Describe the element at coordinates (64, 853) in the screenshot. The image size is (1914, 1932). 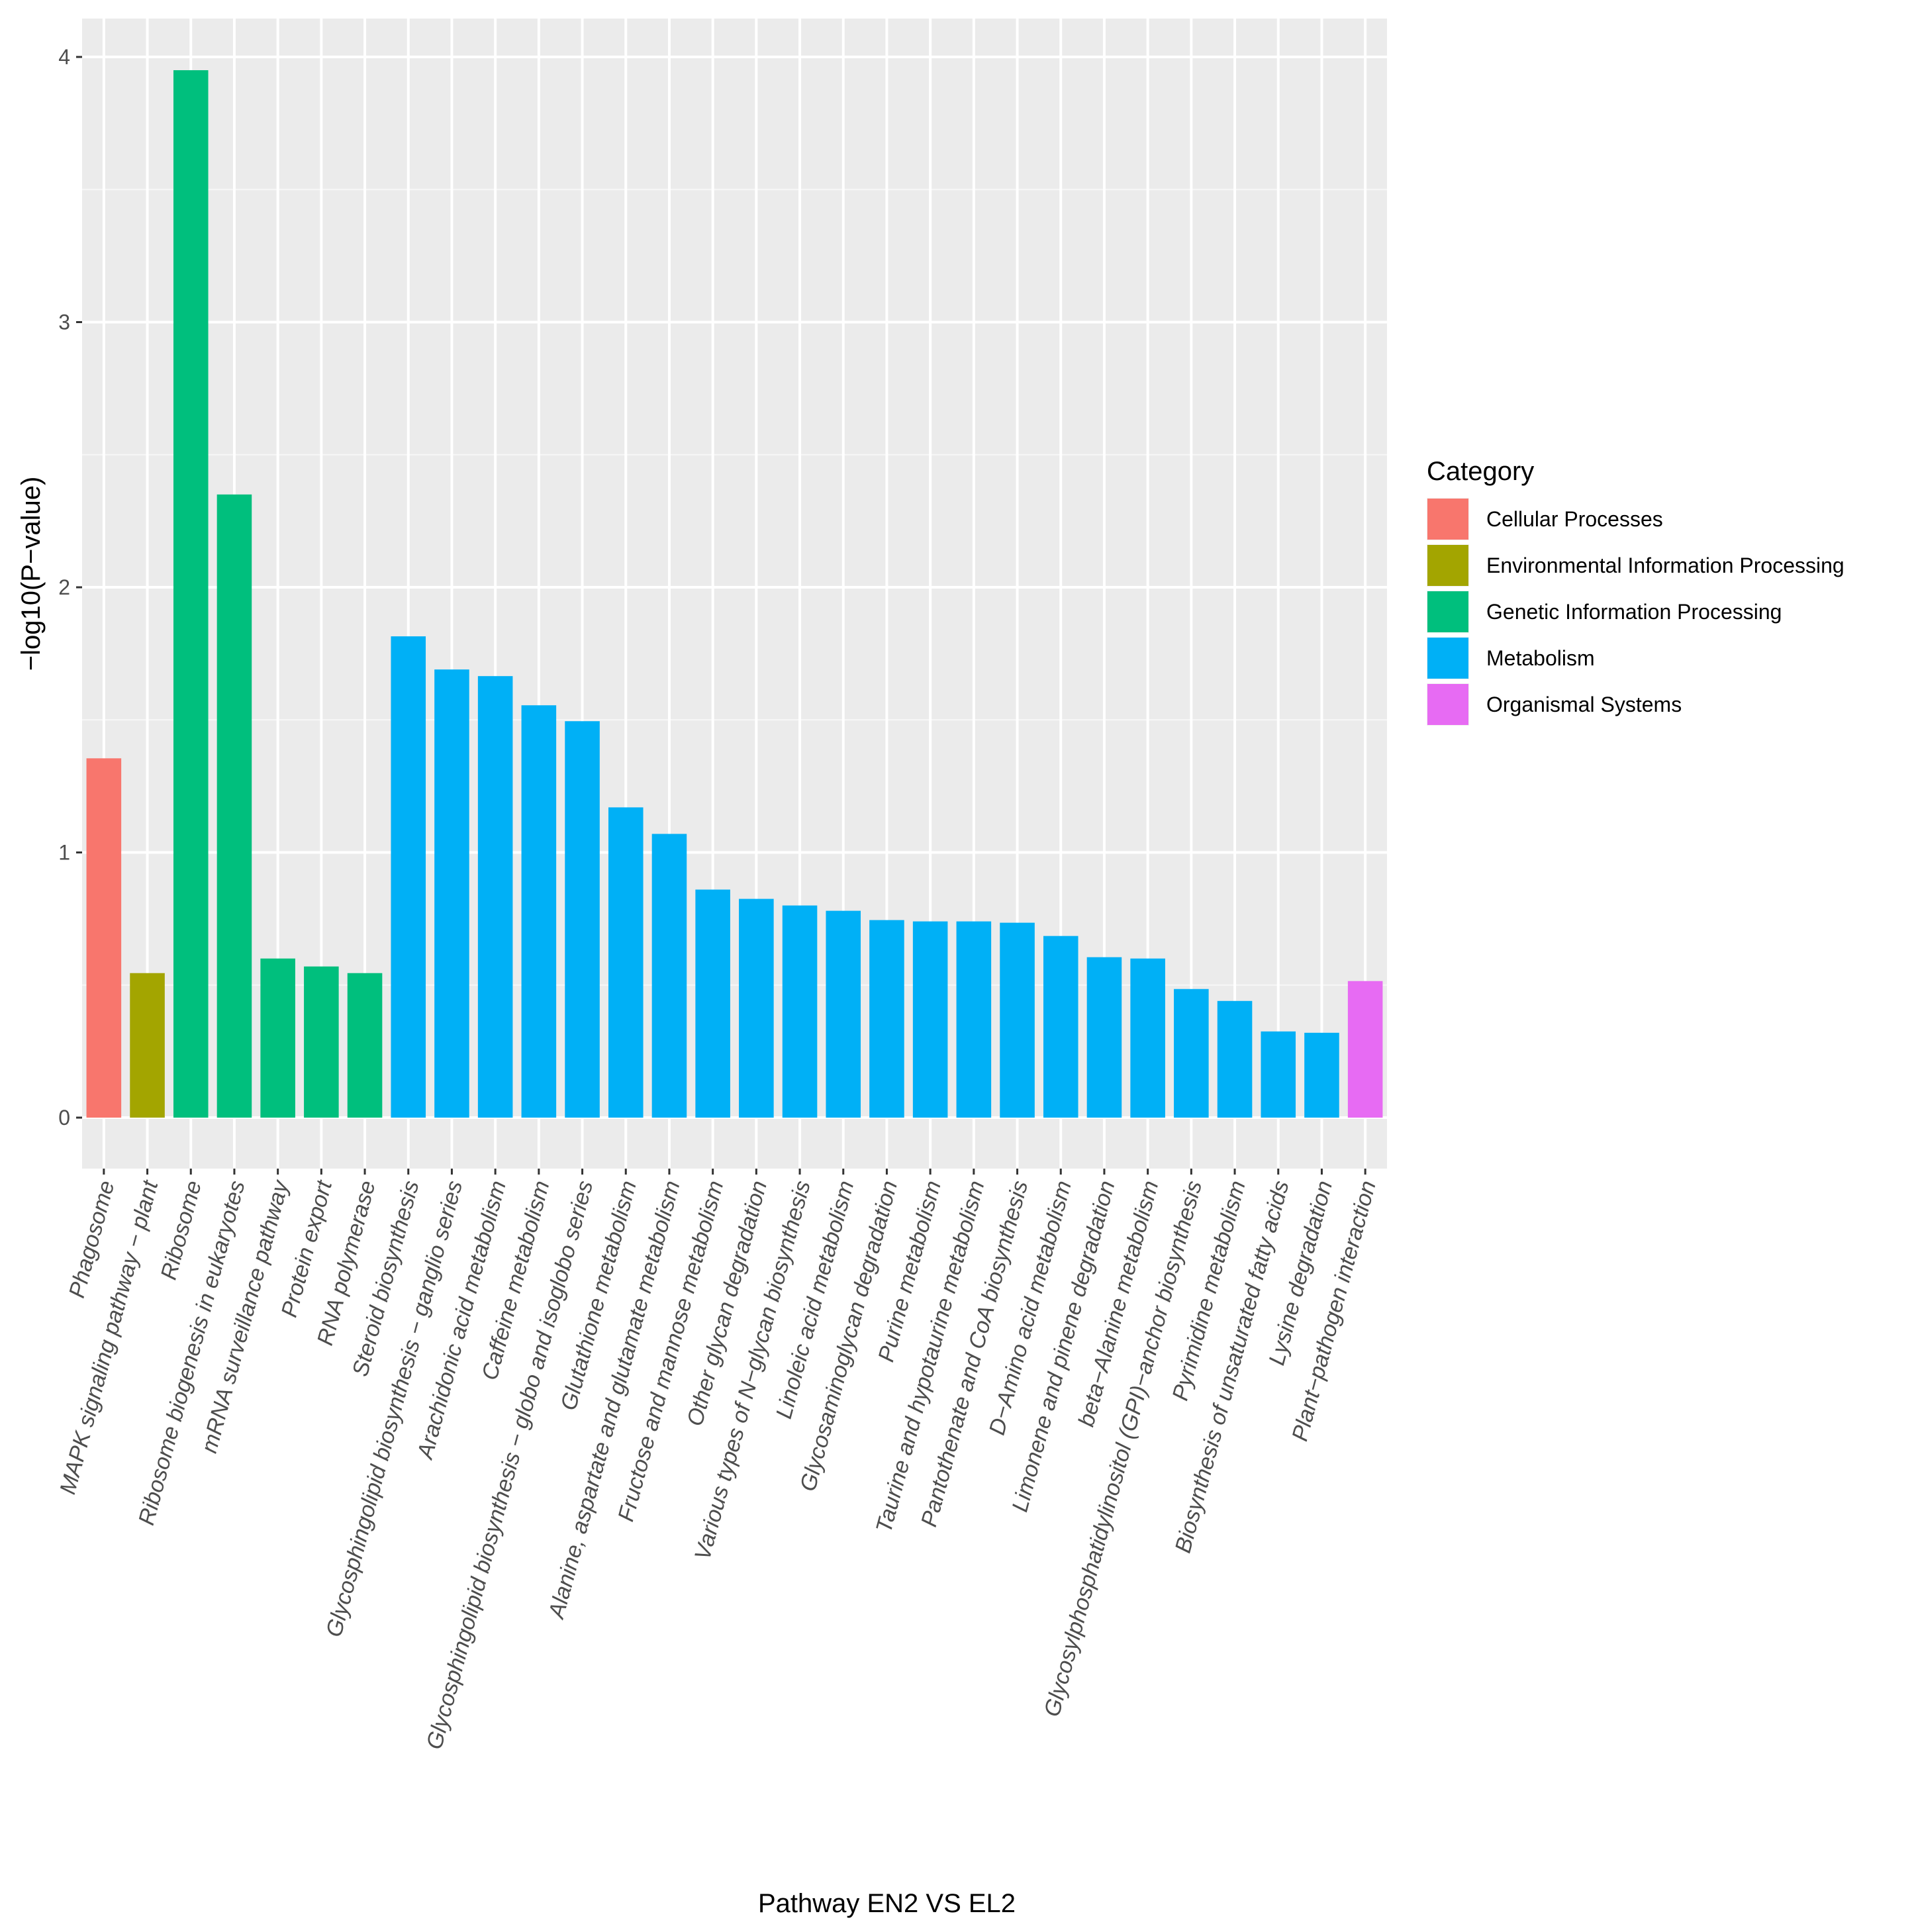
I see `y-tick-label: 1` at that location.